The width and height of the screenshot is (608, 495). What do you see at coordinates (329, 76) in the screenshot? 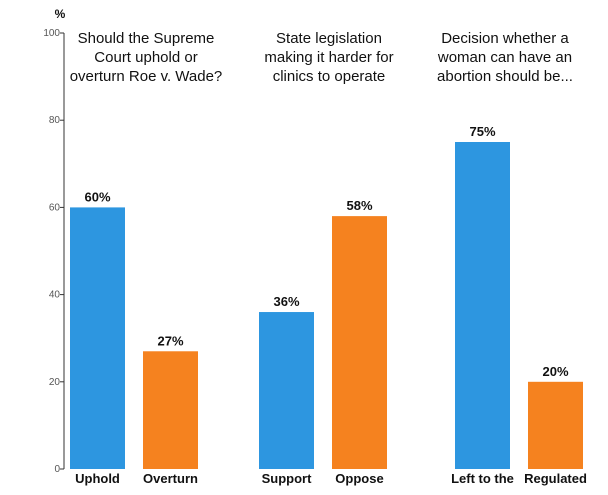
I see `group-title-line: clinics to operate` at bounding box center [329, 76].